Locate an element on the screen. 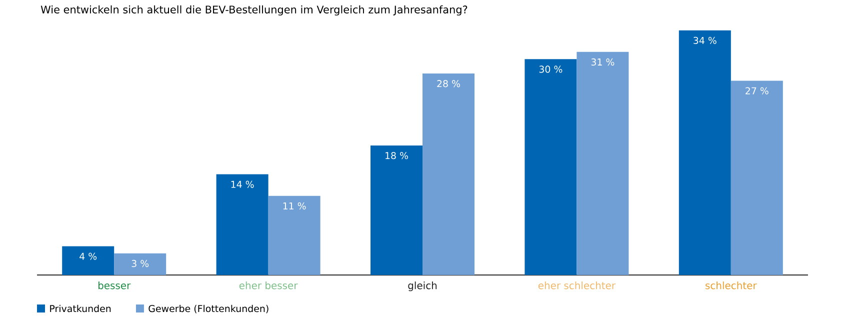  data-label: 28 % is located at coordinates (448, 84).